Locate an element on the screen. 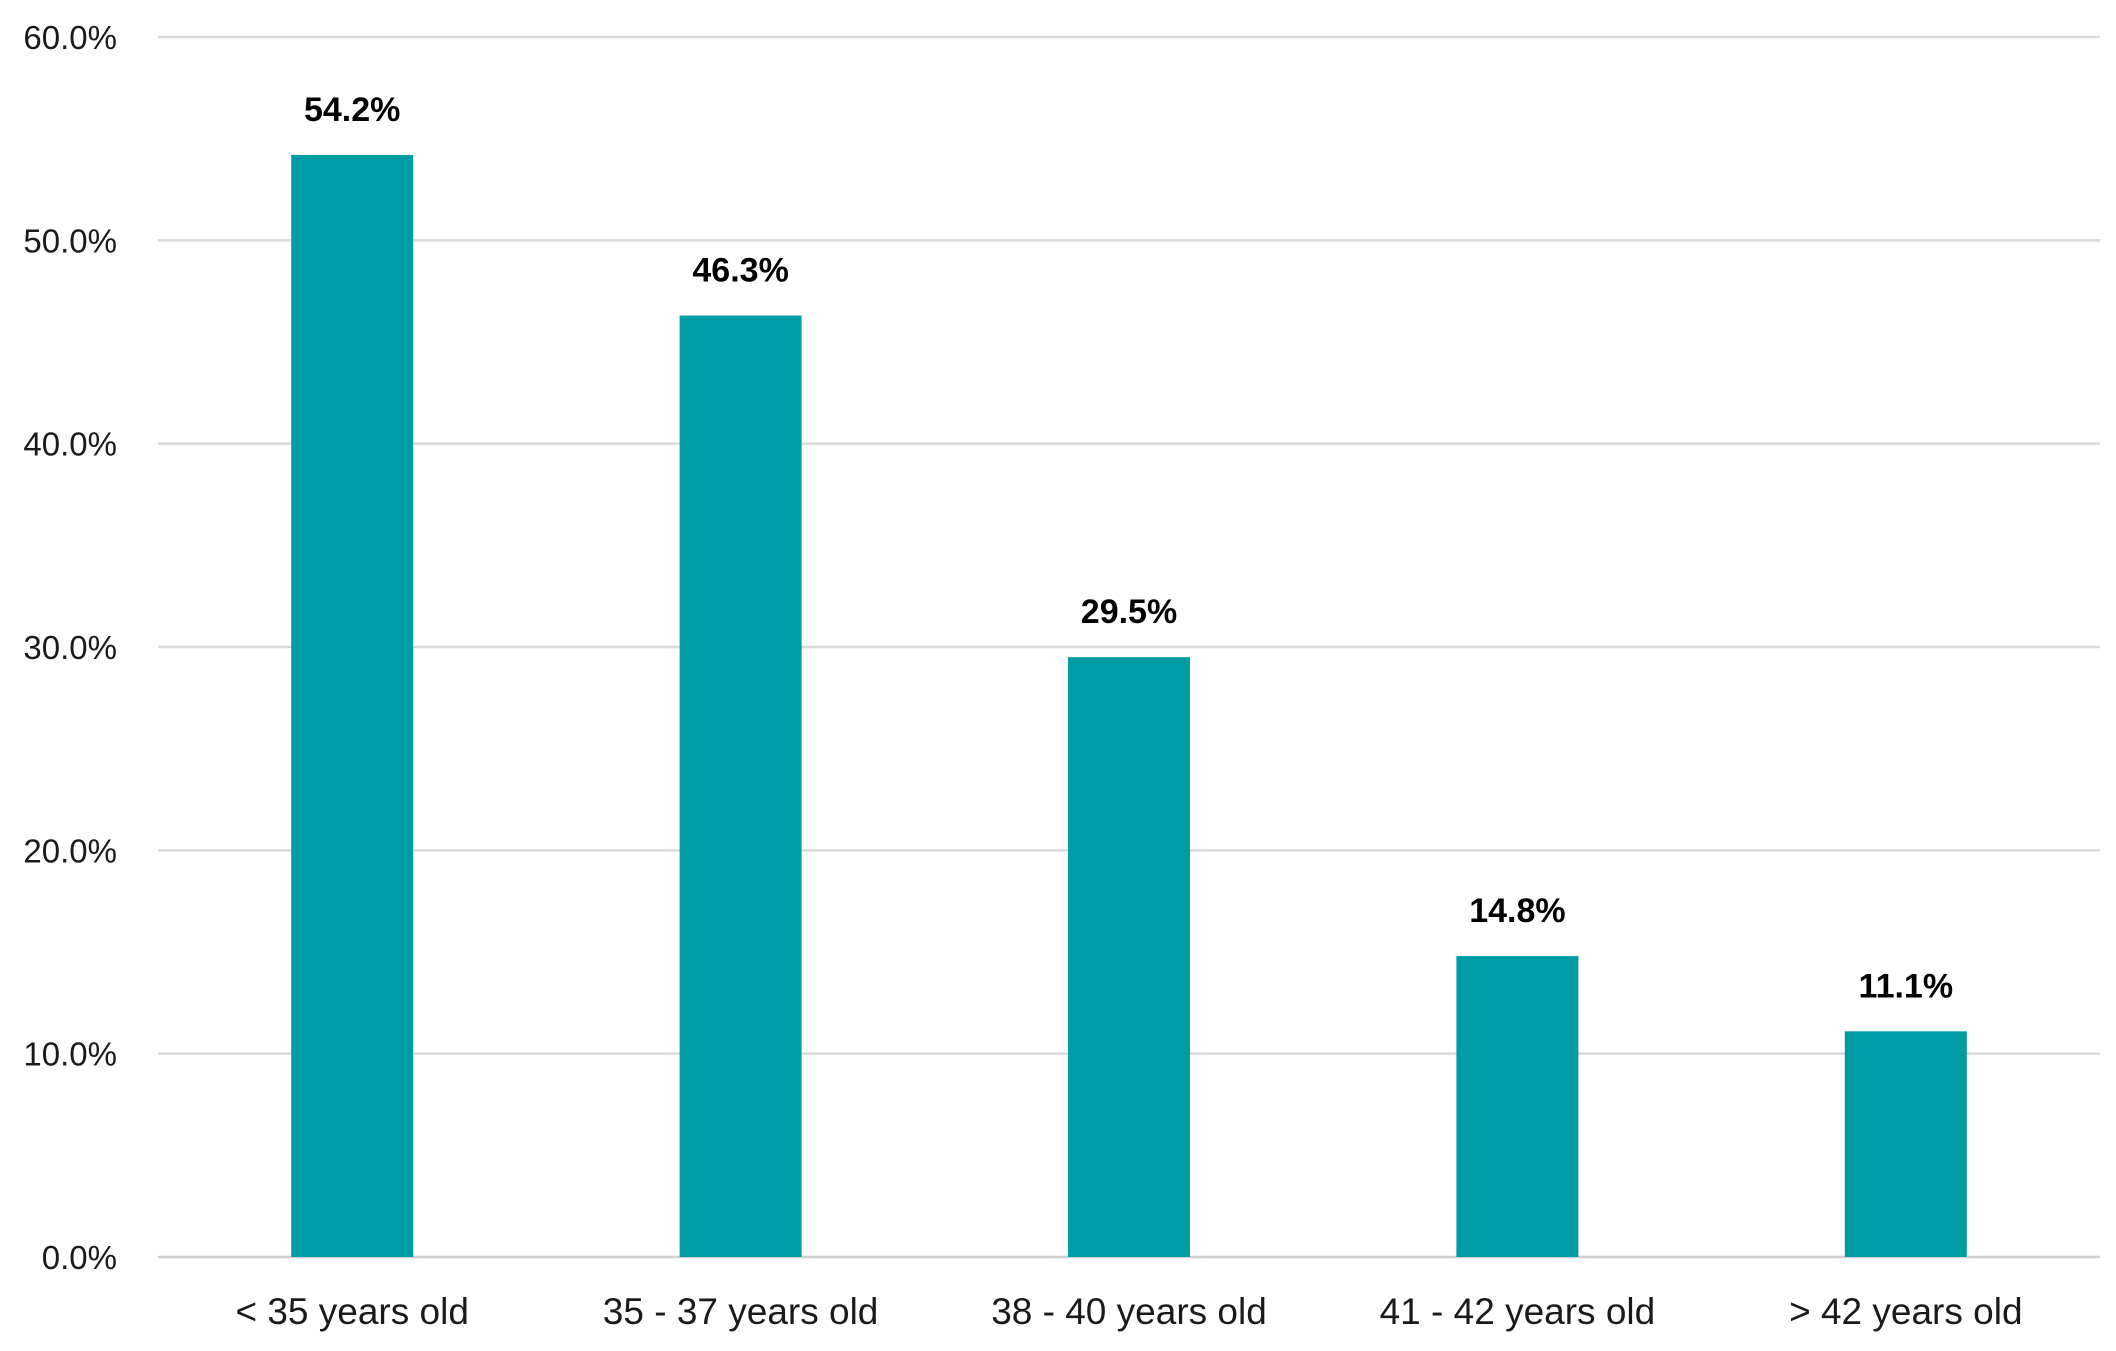  bar-value-label: 54.2% is located at coordinates (352, 110).